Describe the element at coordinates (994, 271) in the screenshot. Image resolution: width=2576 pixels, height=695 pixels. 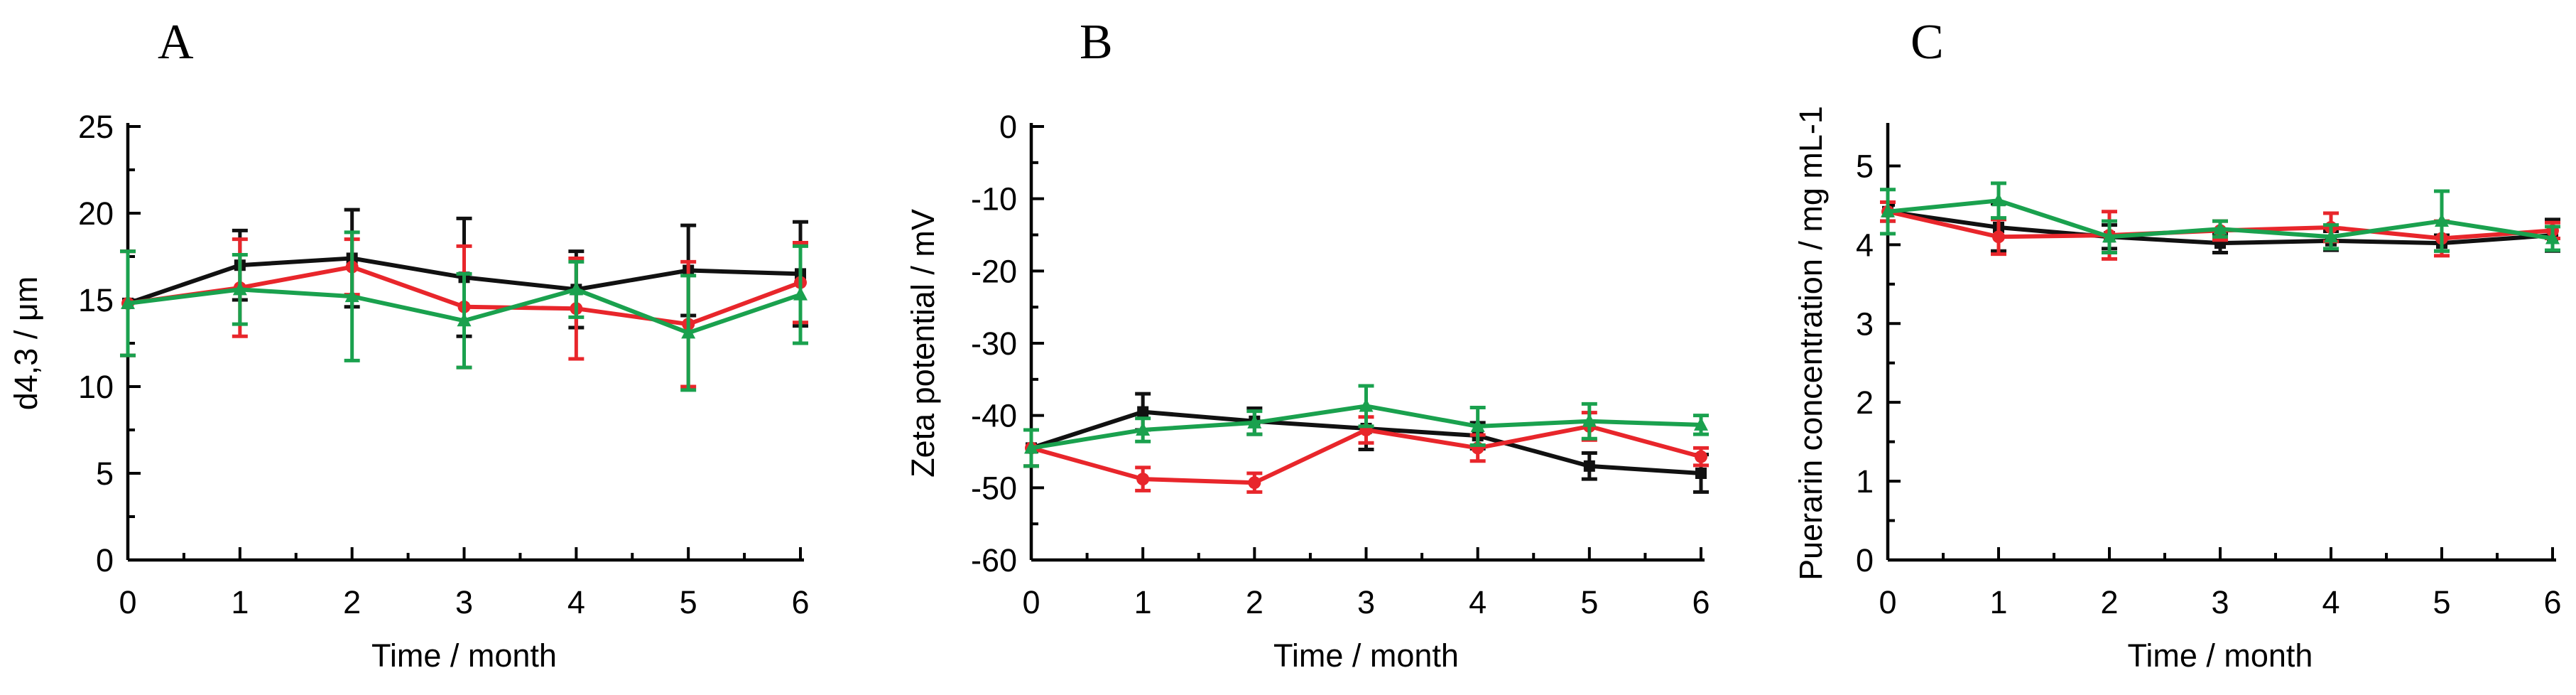
I see `y-tick-label: -20` at that location.